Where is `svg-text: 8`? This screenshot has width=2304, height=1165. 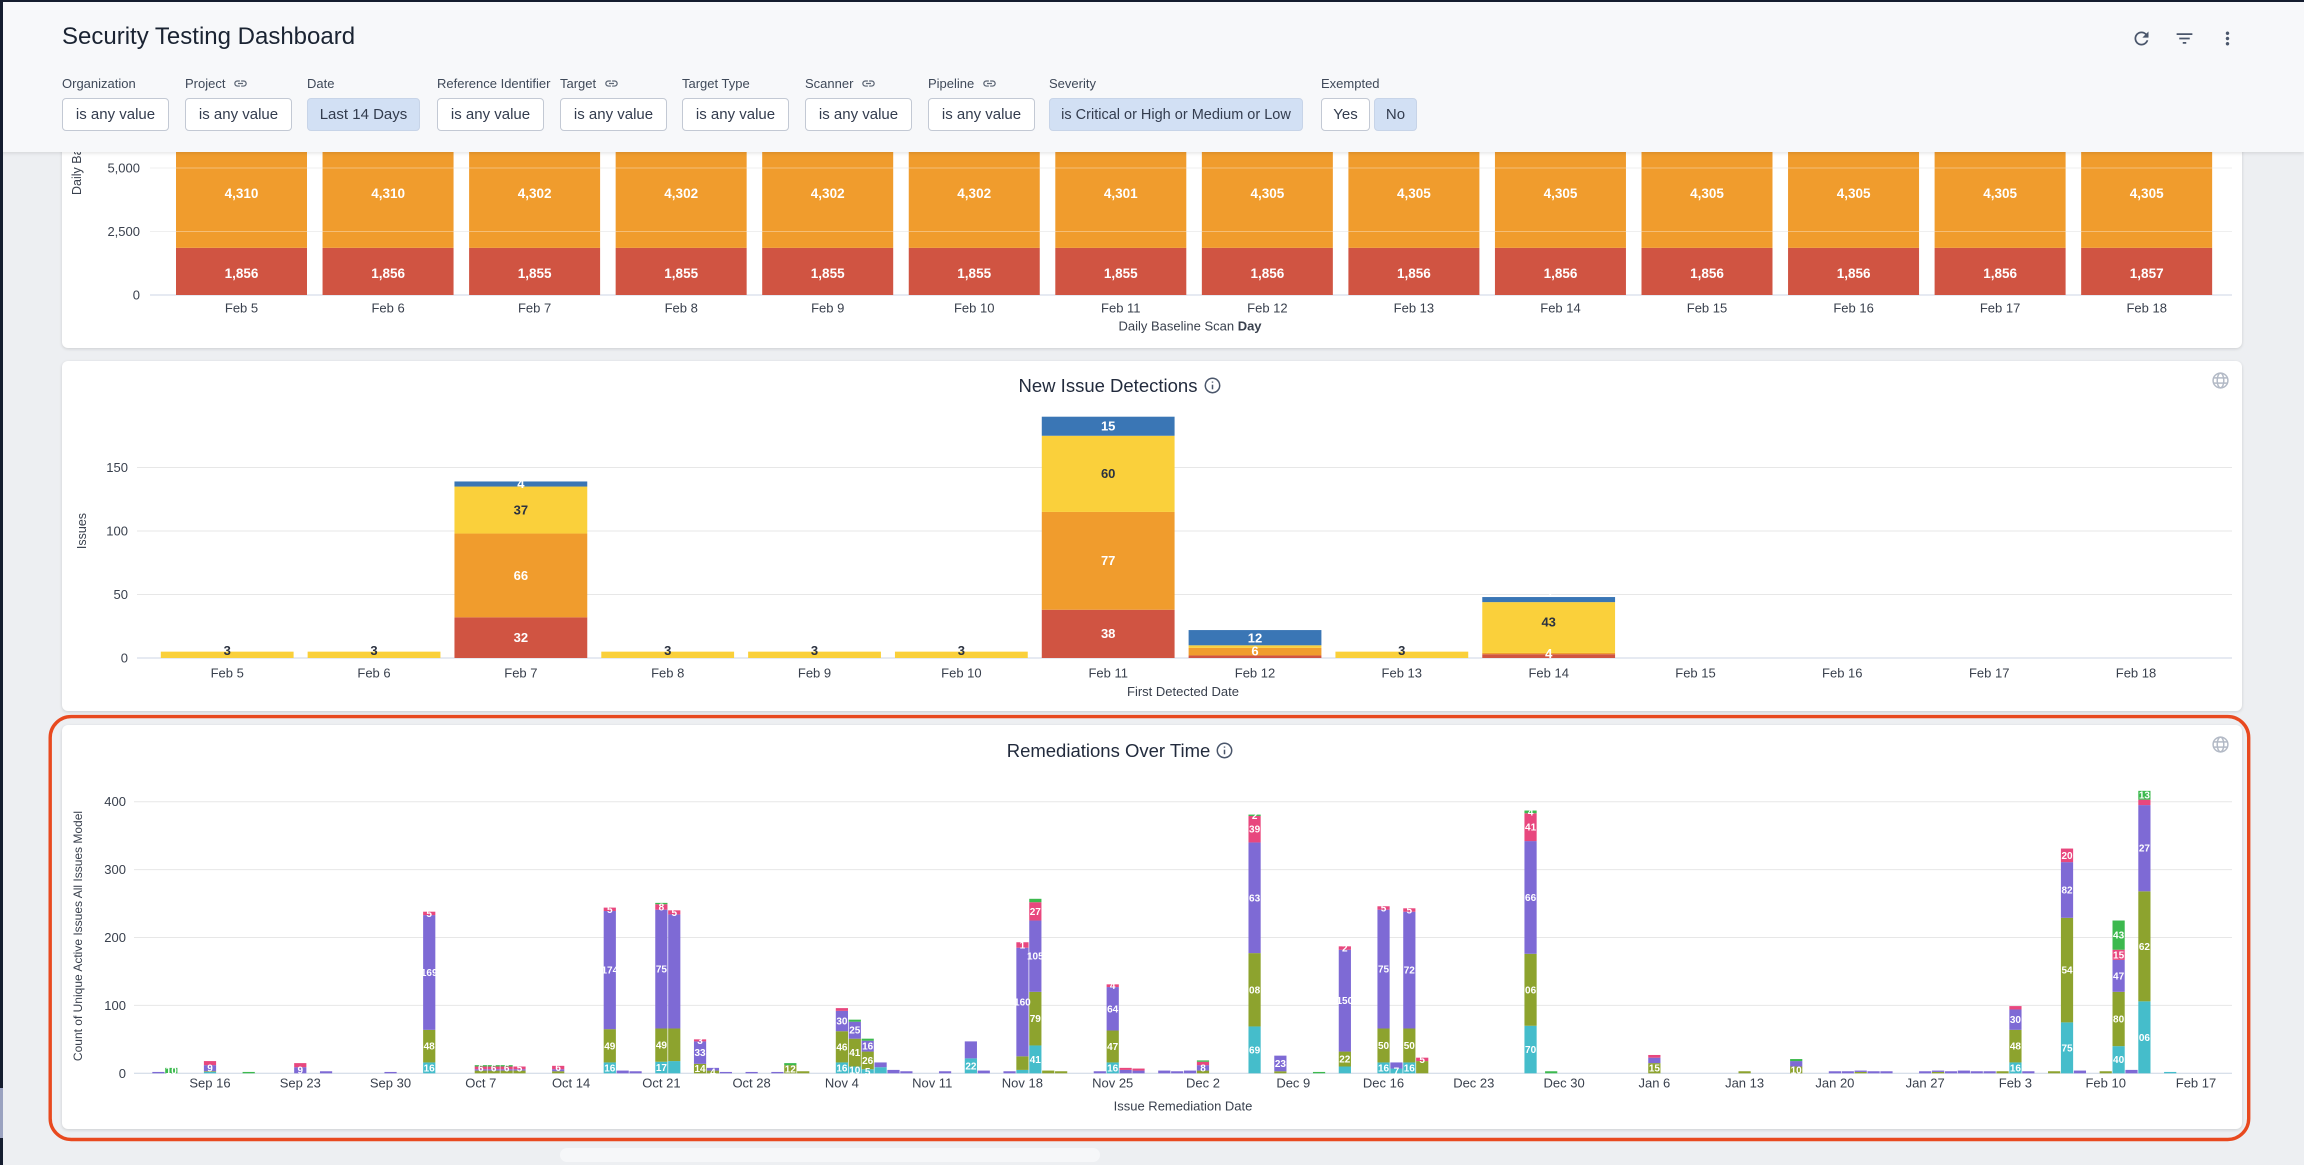
svg-text: 8 is located at coordinates (1203, 1068).